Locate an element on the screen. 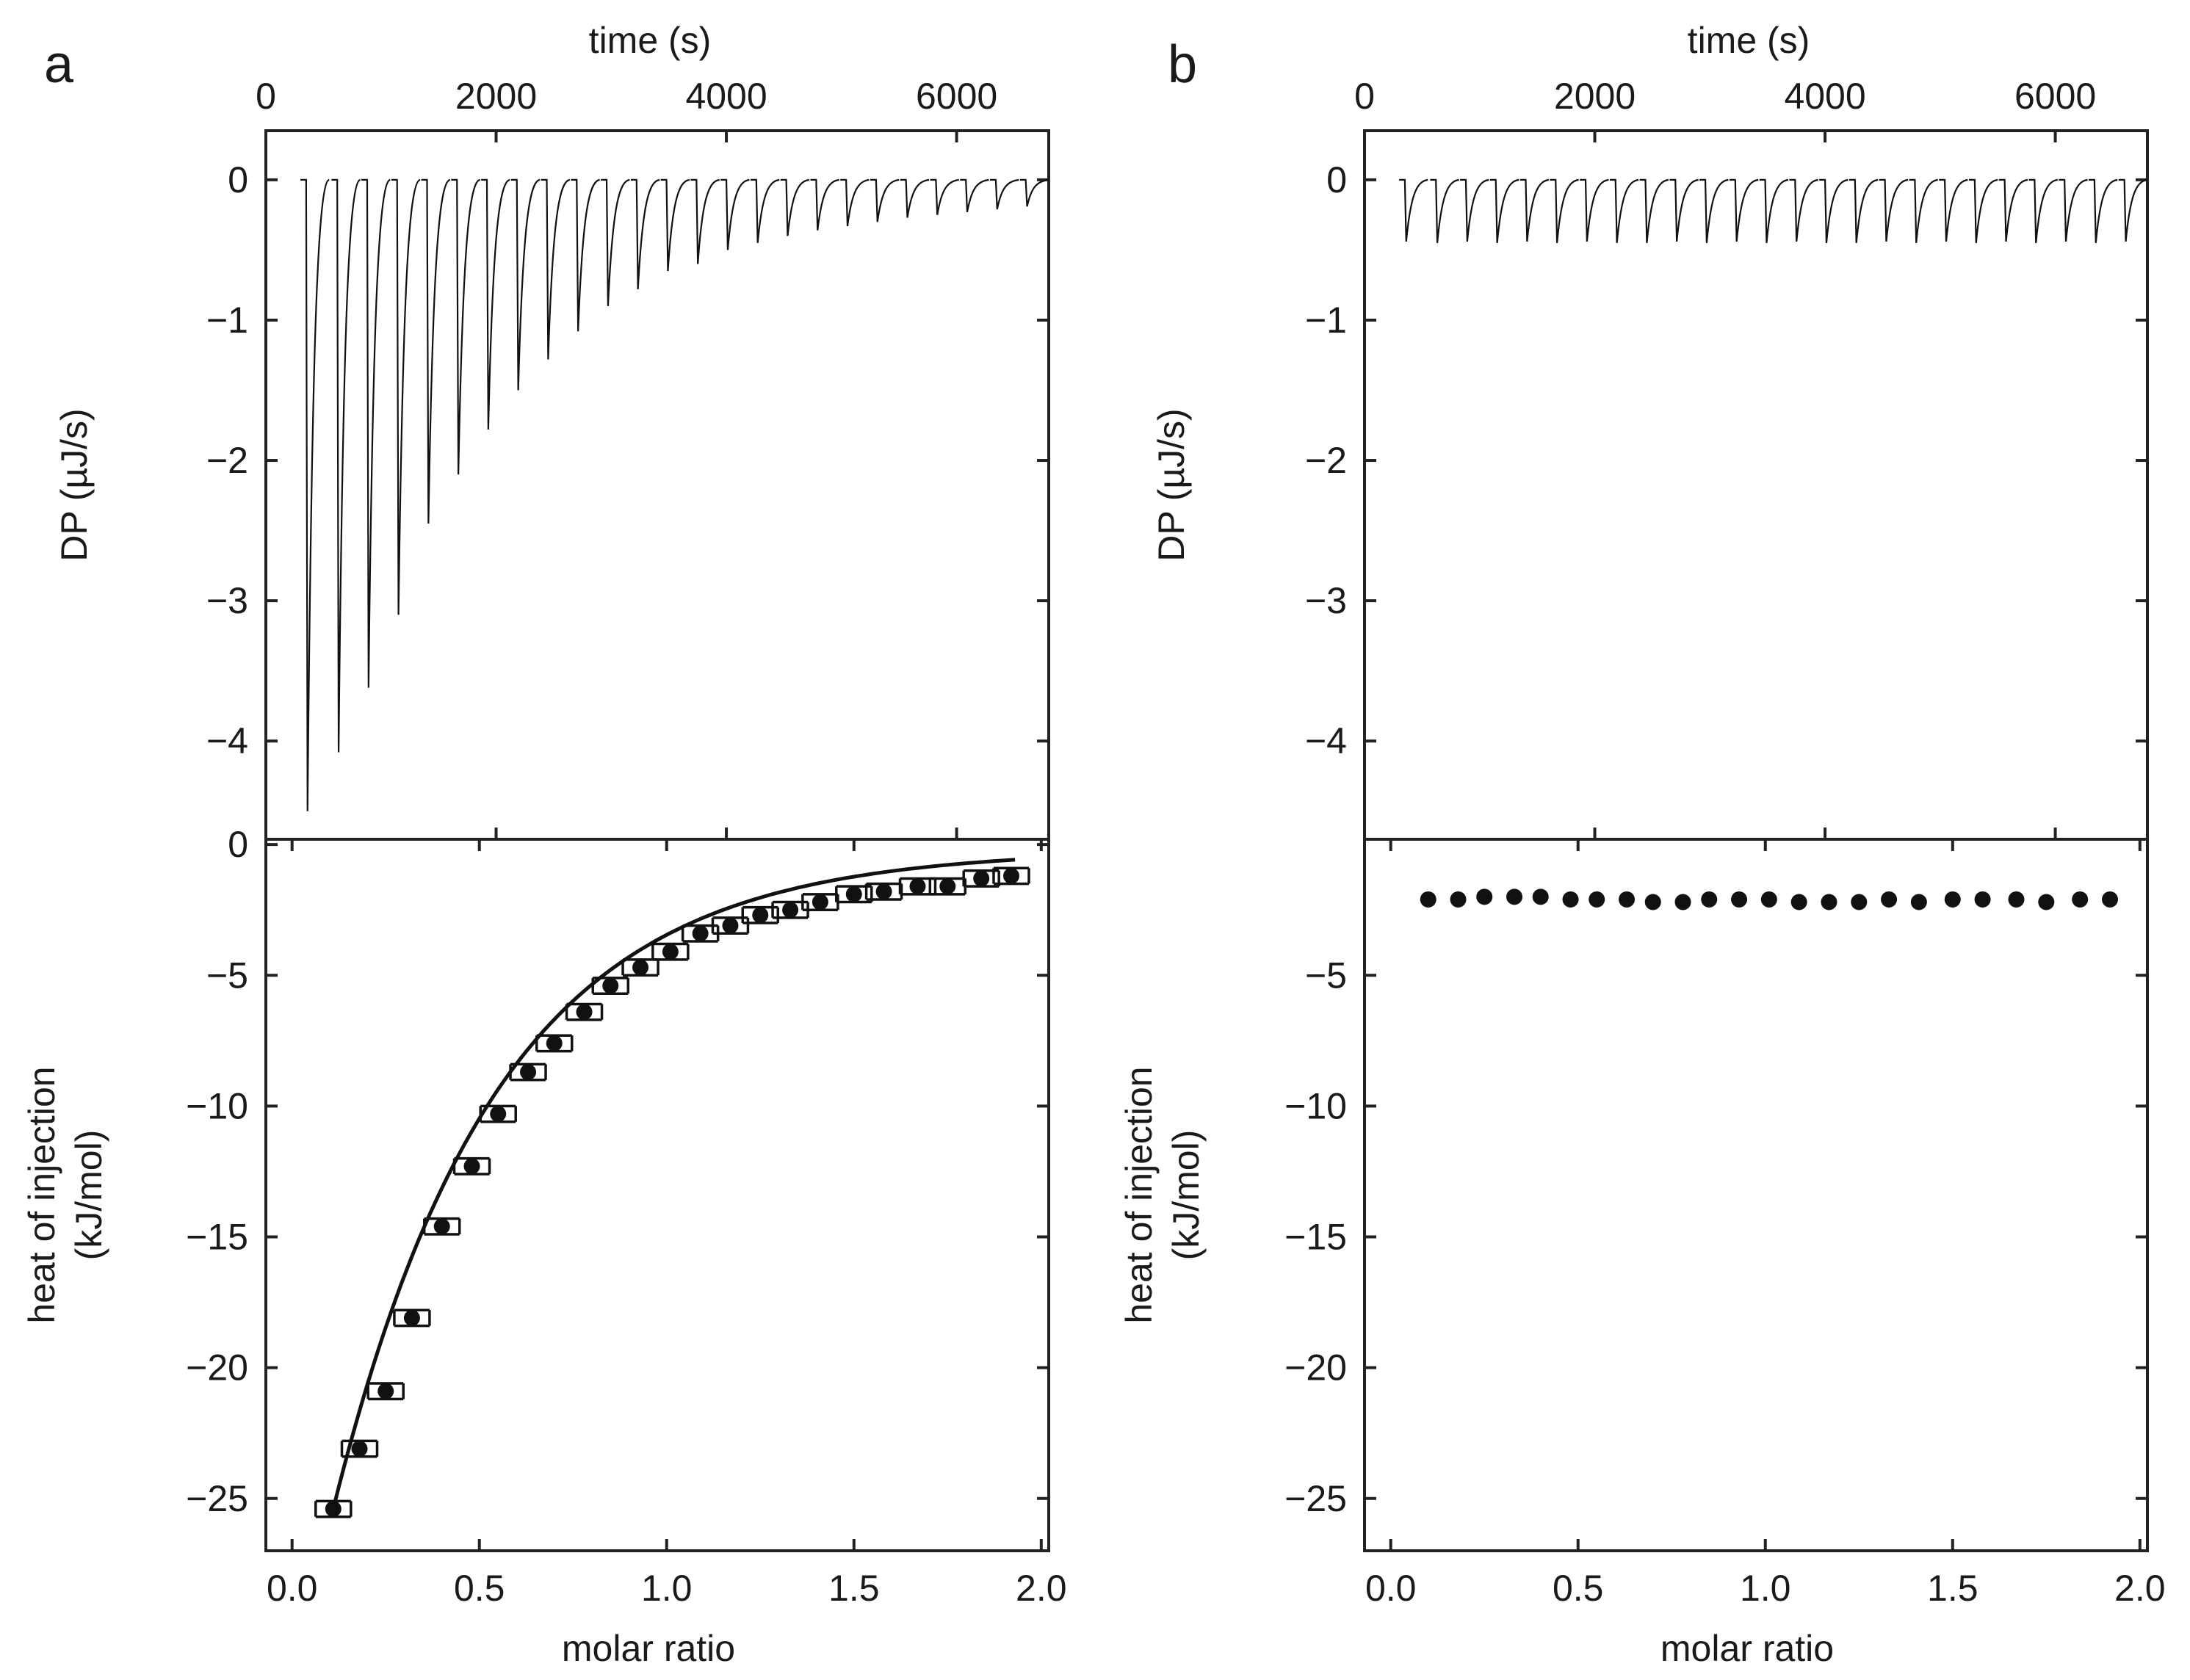 The width and height of the screenshot is (2190, 1680). heat-axis-units: (kJ/mol) is located at coordinates (1186, 1195).